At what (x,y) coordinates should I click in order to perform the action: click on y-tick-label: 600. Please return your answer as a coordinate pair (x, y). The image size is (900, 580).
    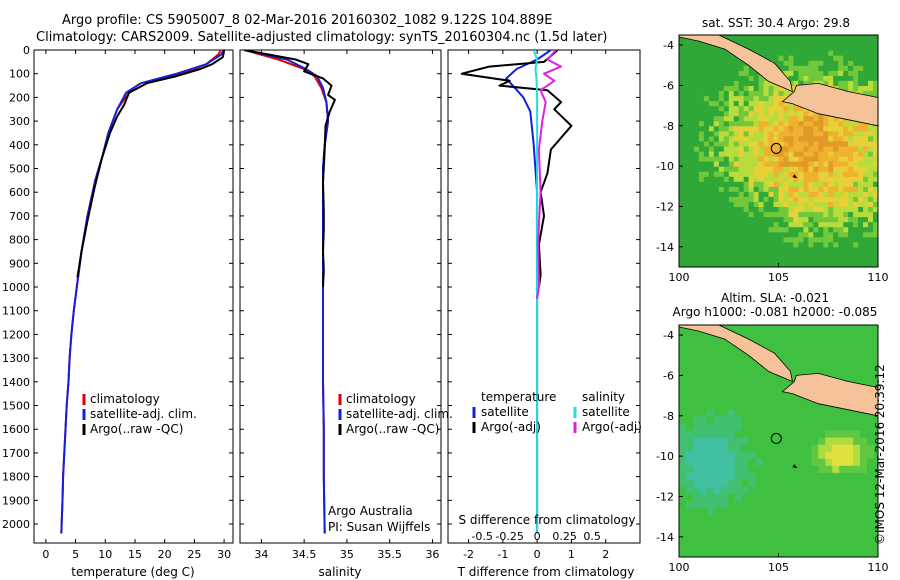
    Looking at the image, I should click on (19, 192).